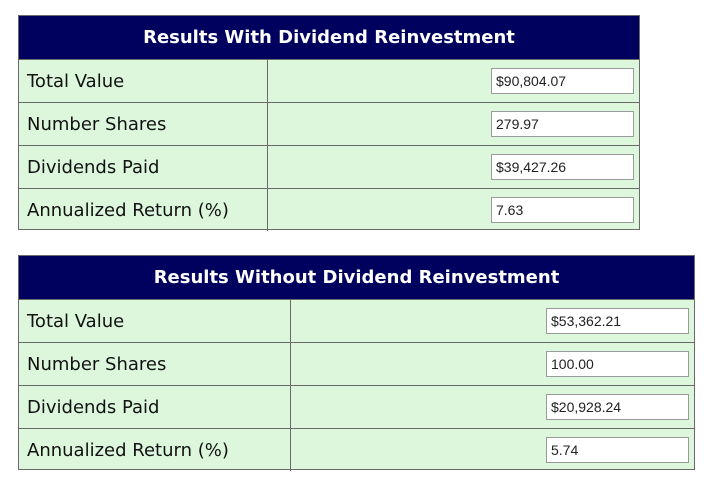 This screenshot has height=477, width=720. I want to click on table-row: Dividends Paid $39,427.26, so click(329, 166).